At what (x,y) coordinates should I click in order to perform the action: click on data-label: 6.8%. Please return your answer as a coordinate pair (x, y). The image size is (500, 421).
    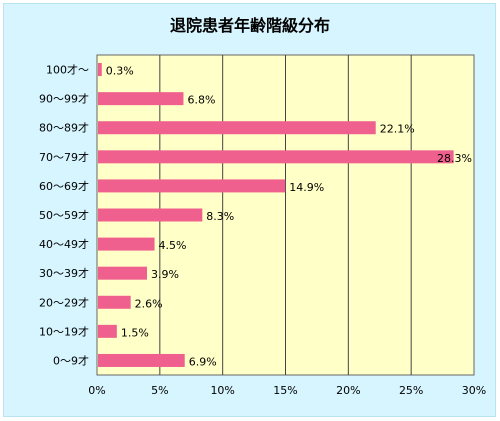
    Looking at the image, I should click on (201, 100).